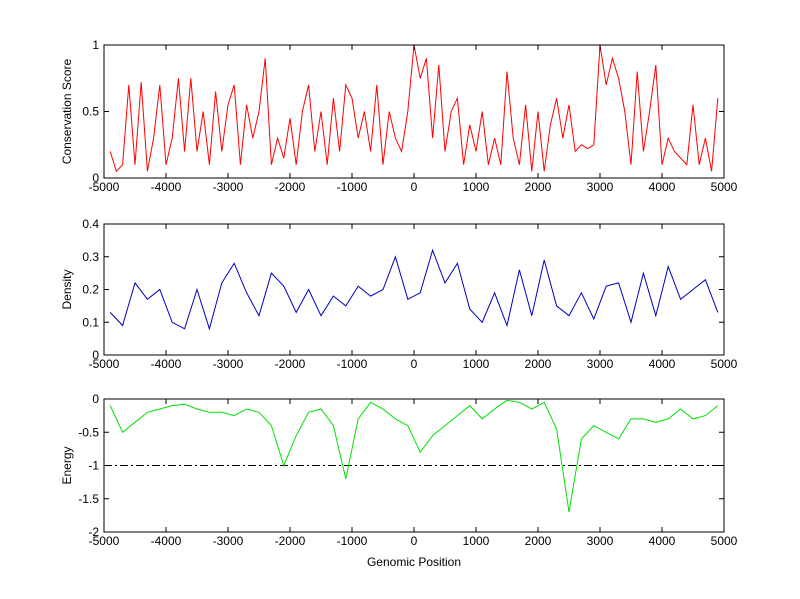 The width and height of the screenshot is (800, 599). I want to click on y-tick-label: 0.5, so click(90, 112).